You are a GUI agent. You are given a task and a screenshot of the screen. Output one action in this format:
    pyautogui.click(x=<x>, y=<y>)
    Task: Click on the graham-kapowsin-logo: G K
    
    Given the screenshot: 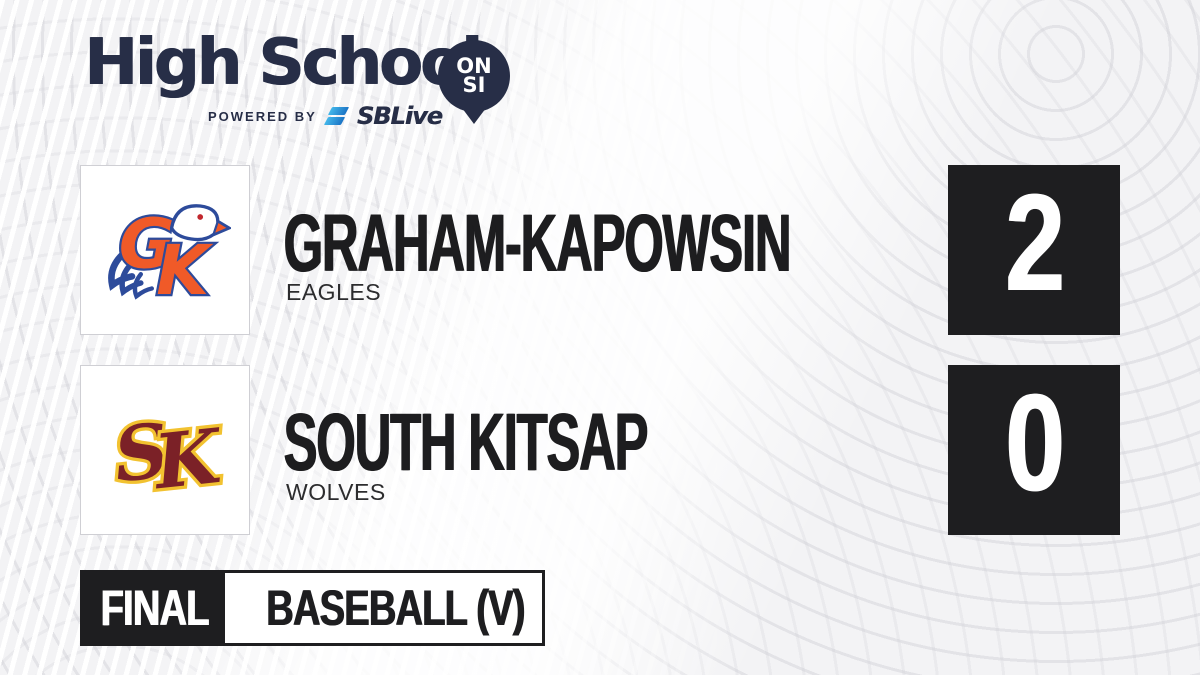 What is the action you would take?
    pyautogui.click(x=169, y=258)
    